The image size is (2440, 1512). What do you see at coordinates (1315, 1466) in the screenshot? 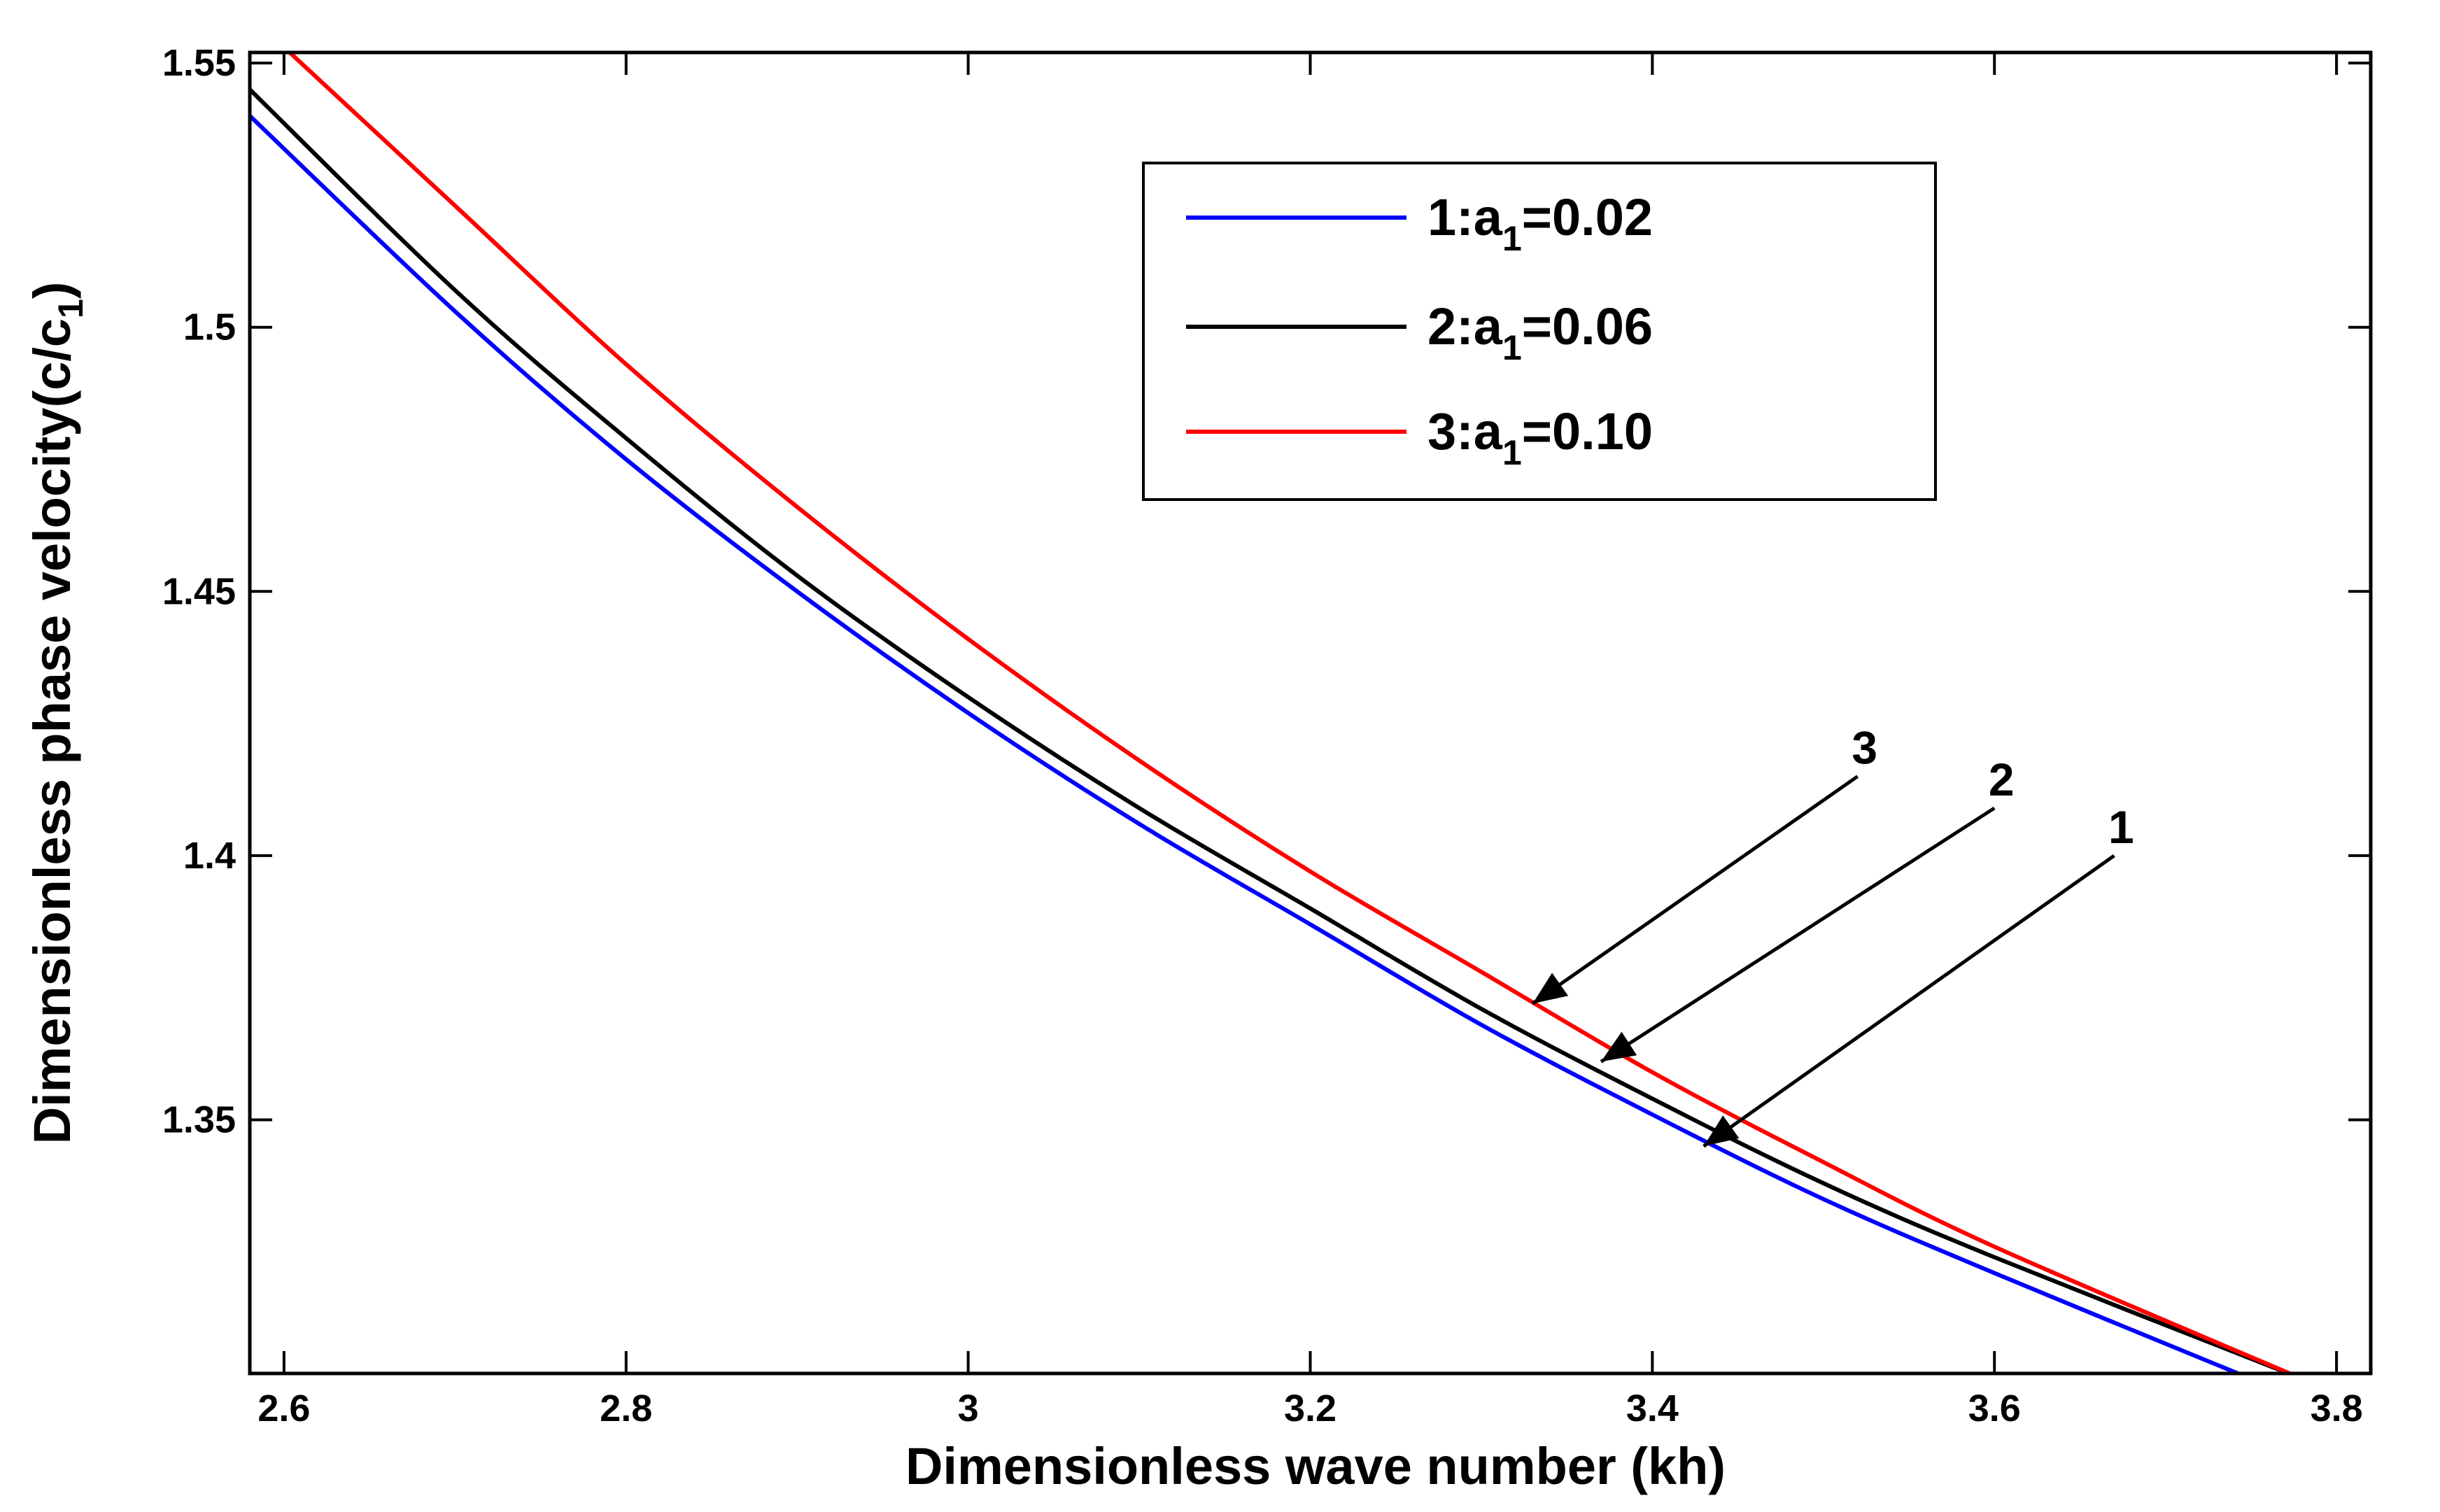
I see `x-axis-title: Dimensionless wave number (kh)` at bounding box center [1315, 1466].